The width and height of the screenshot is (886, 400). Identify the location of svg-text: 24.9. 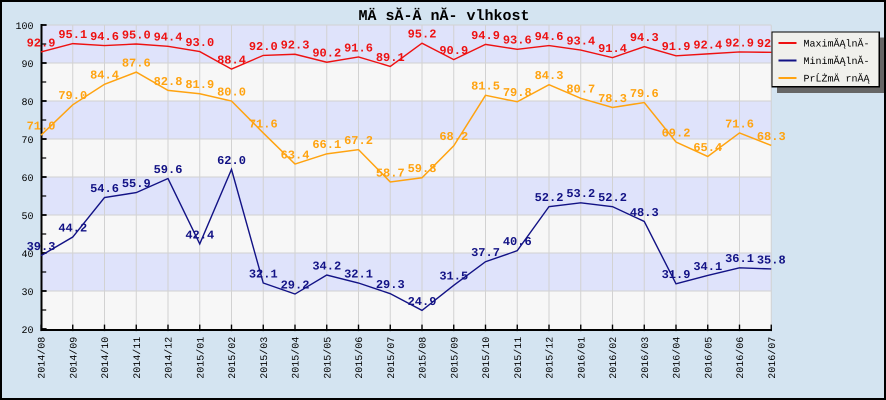
(422, 302).